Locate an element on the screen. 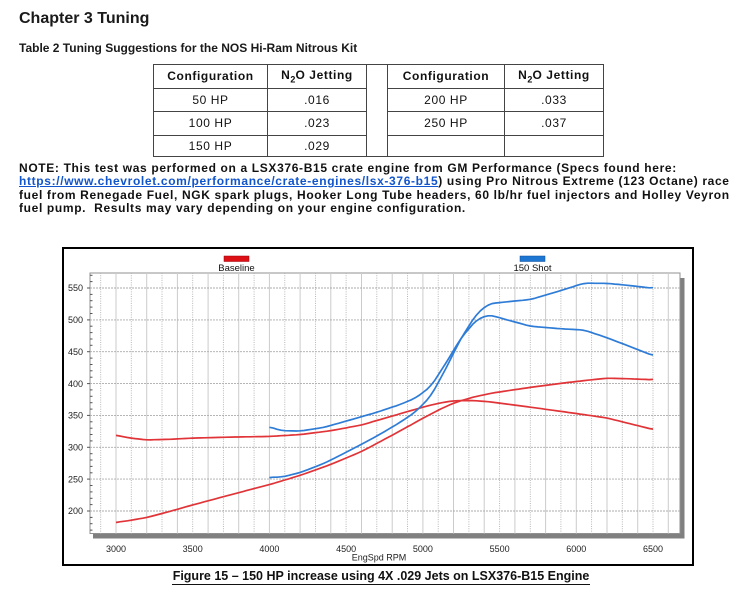 This screenshot has height=590, width=741. svg-text: 300 is located at coordinates (75, 448).